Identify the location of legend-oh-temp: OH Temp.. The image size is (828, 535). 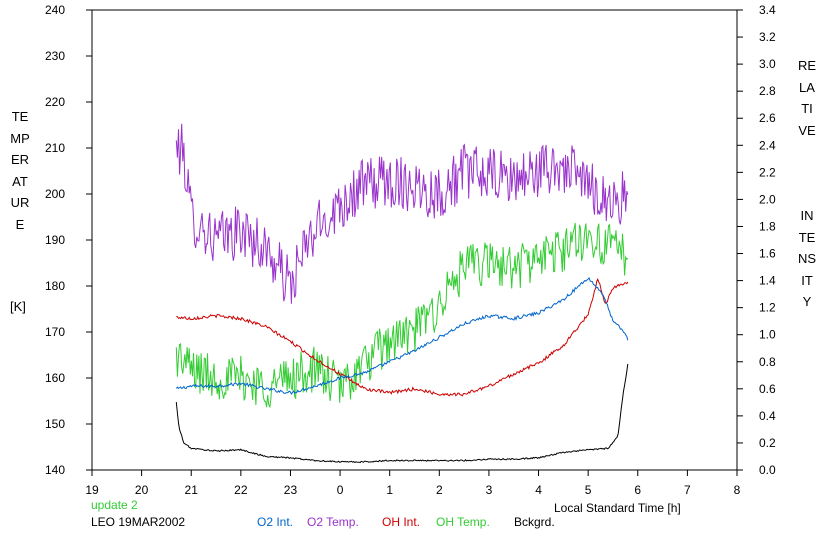
(463, 522).